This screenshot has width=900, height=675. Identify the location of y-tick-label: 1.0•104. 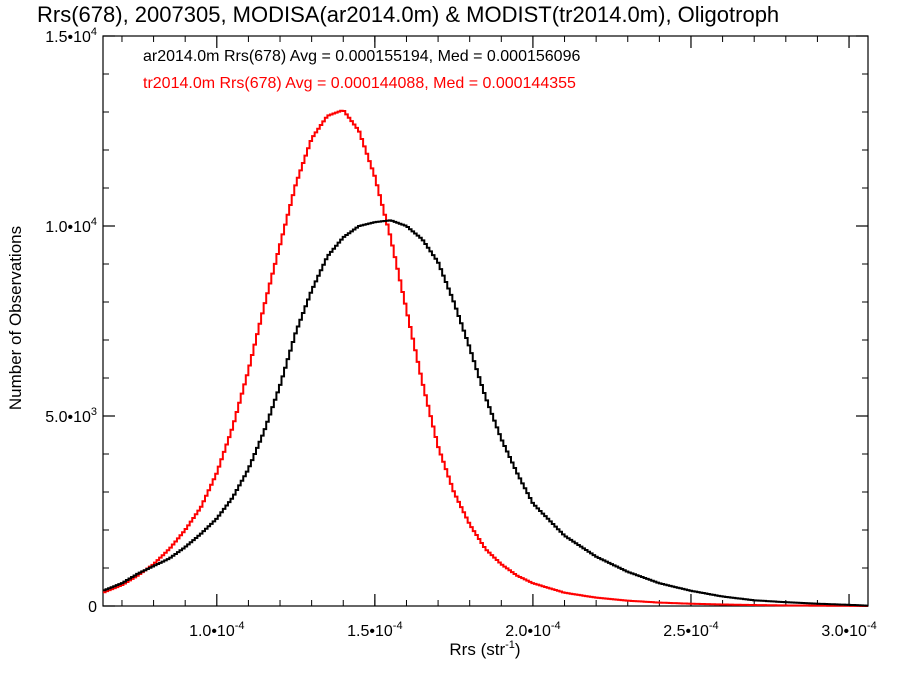
(71, 226).